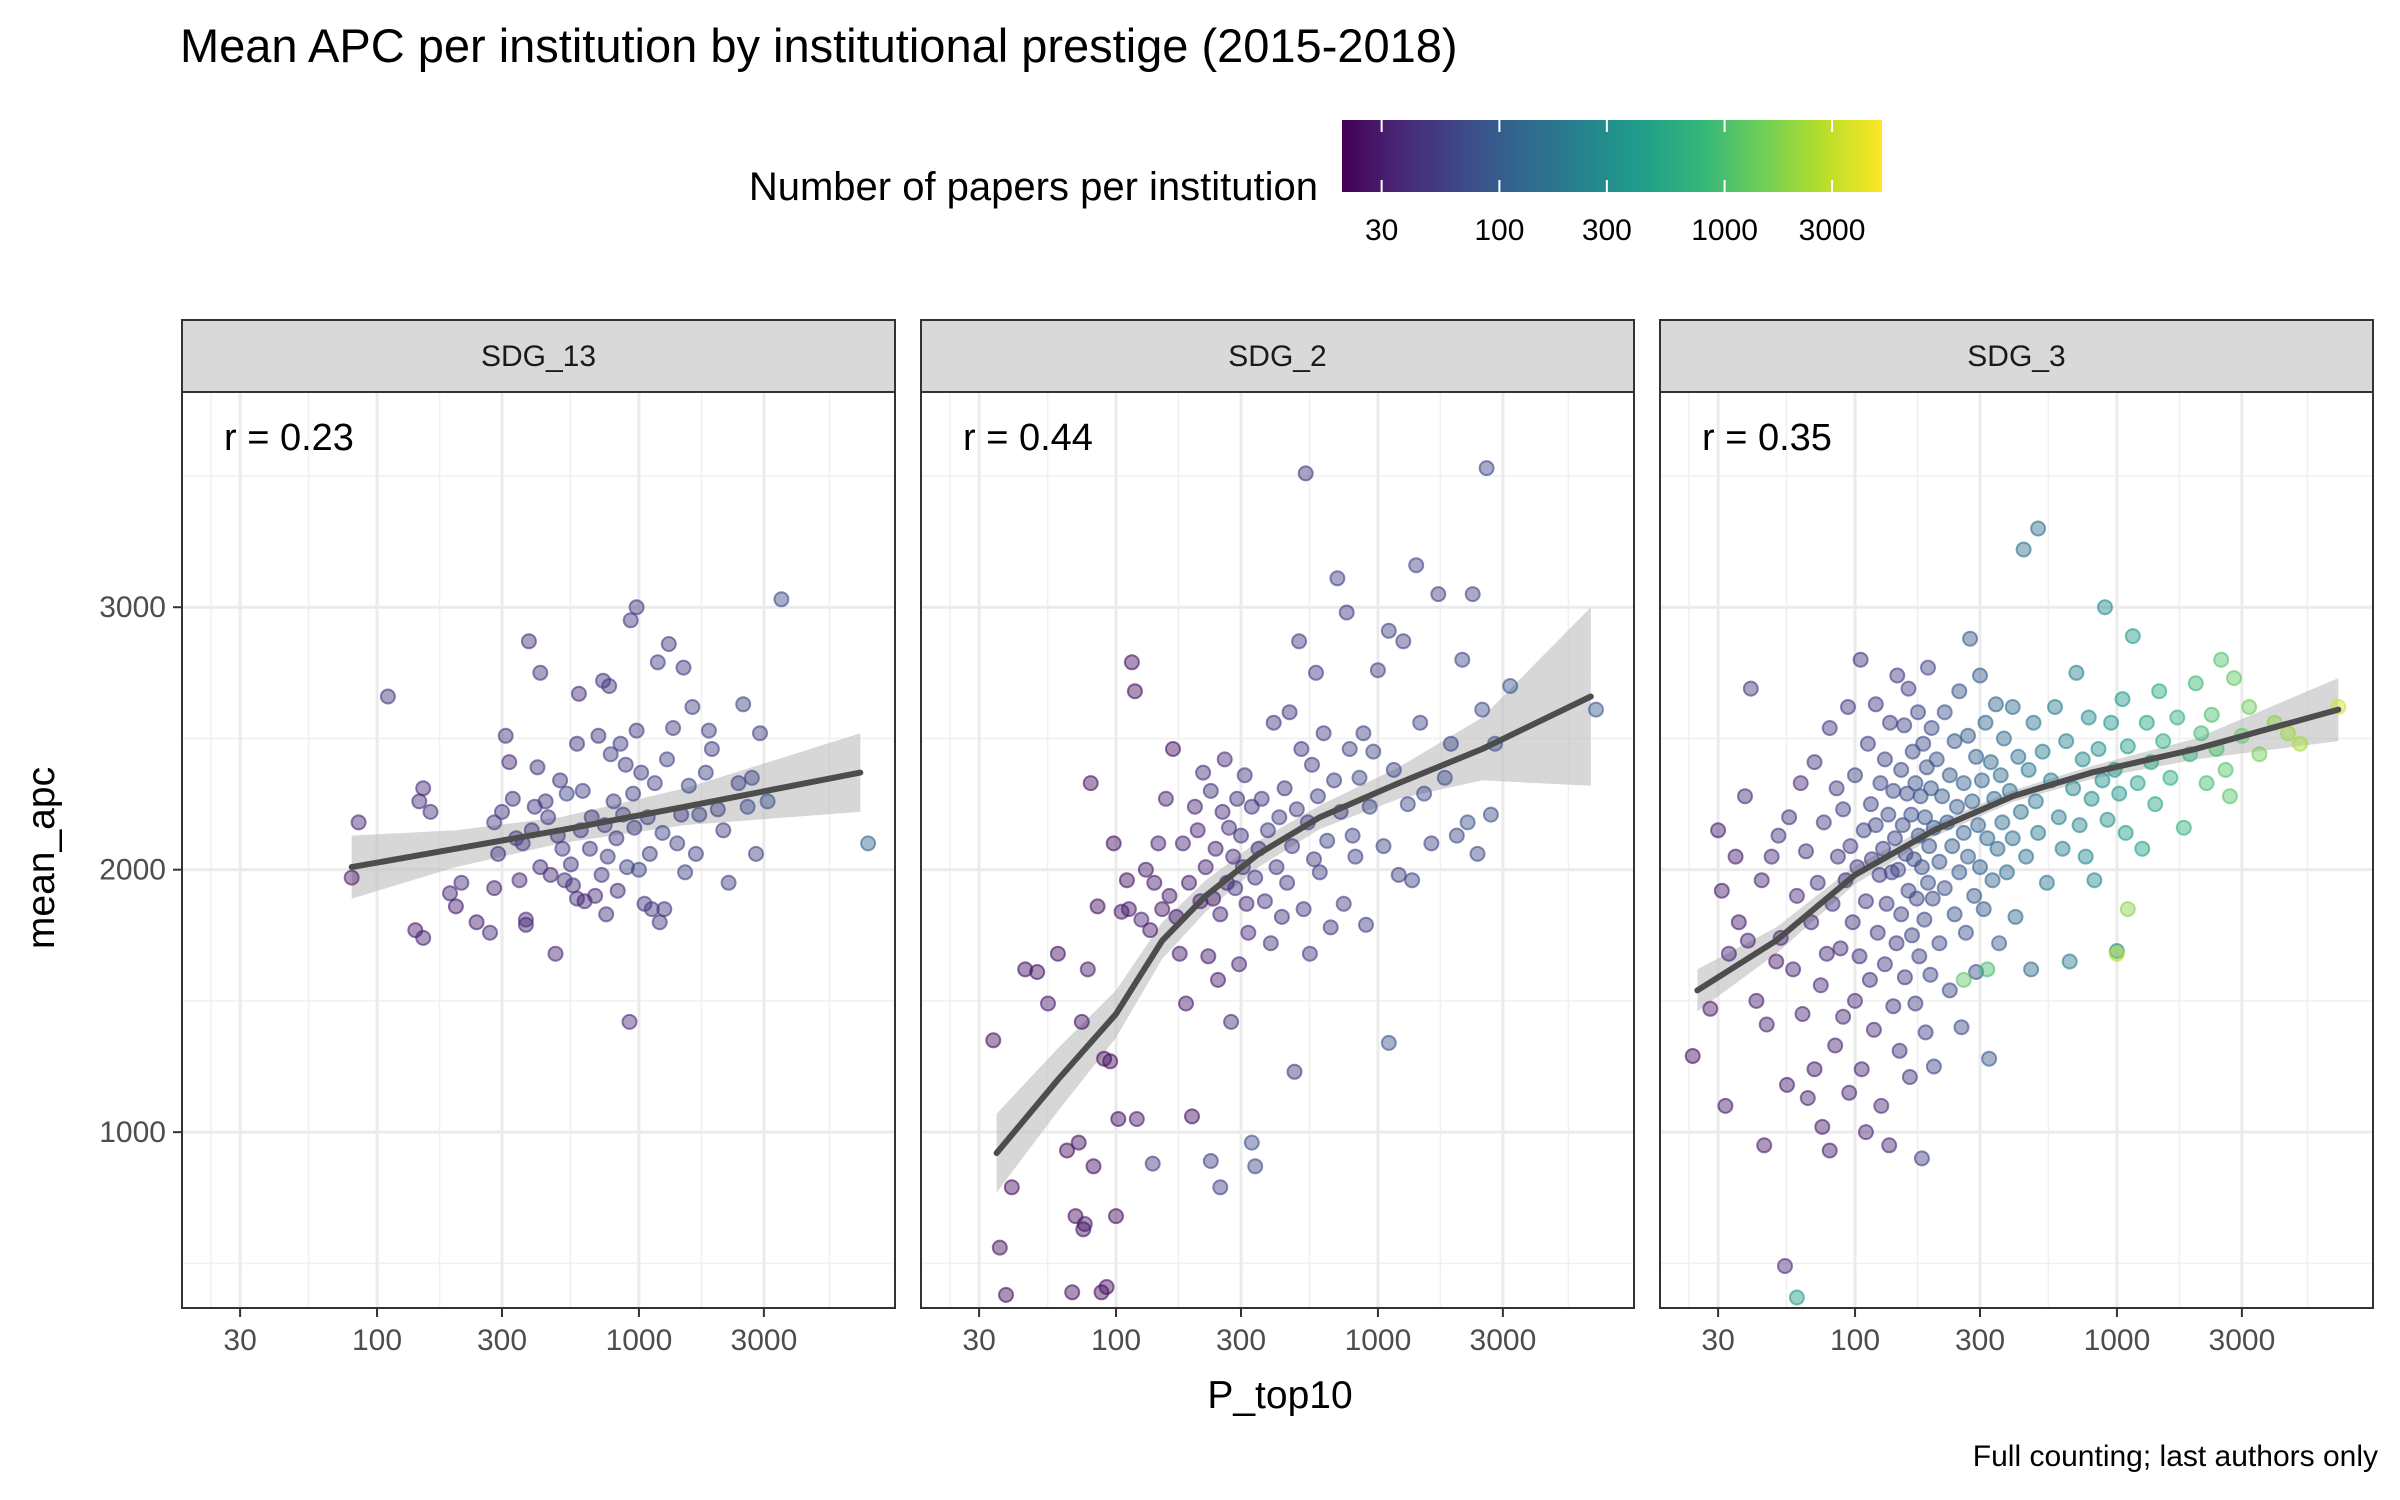 The height and width of the screenshot is (1500, 2400). Describe the element at coordinates (1116, 1340) in the screenshot. I see `x-tick-label: 100` at that location.